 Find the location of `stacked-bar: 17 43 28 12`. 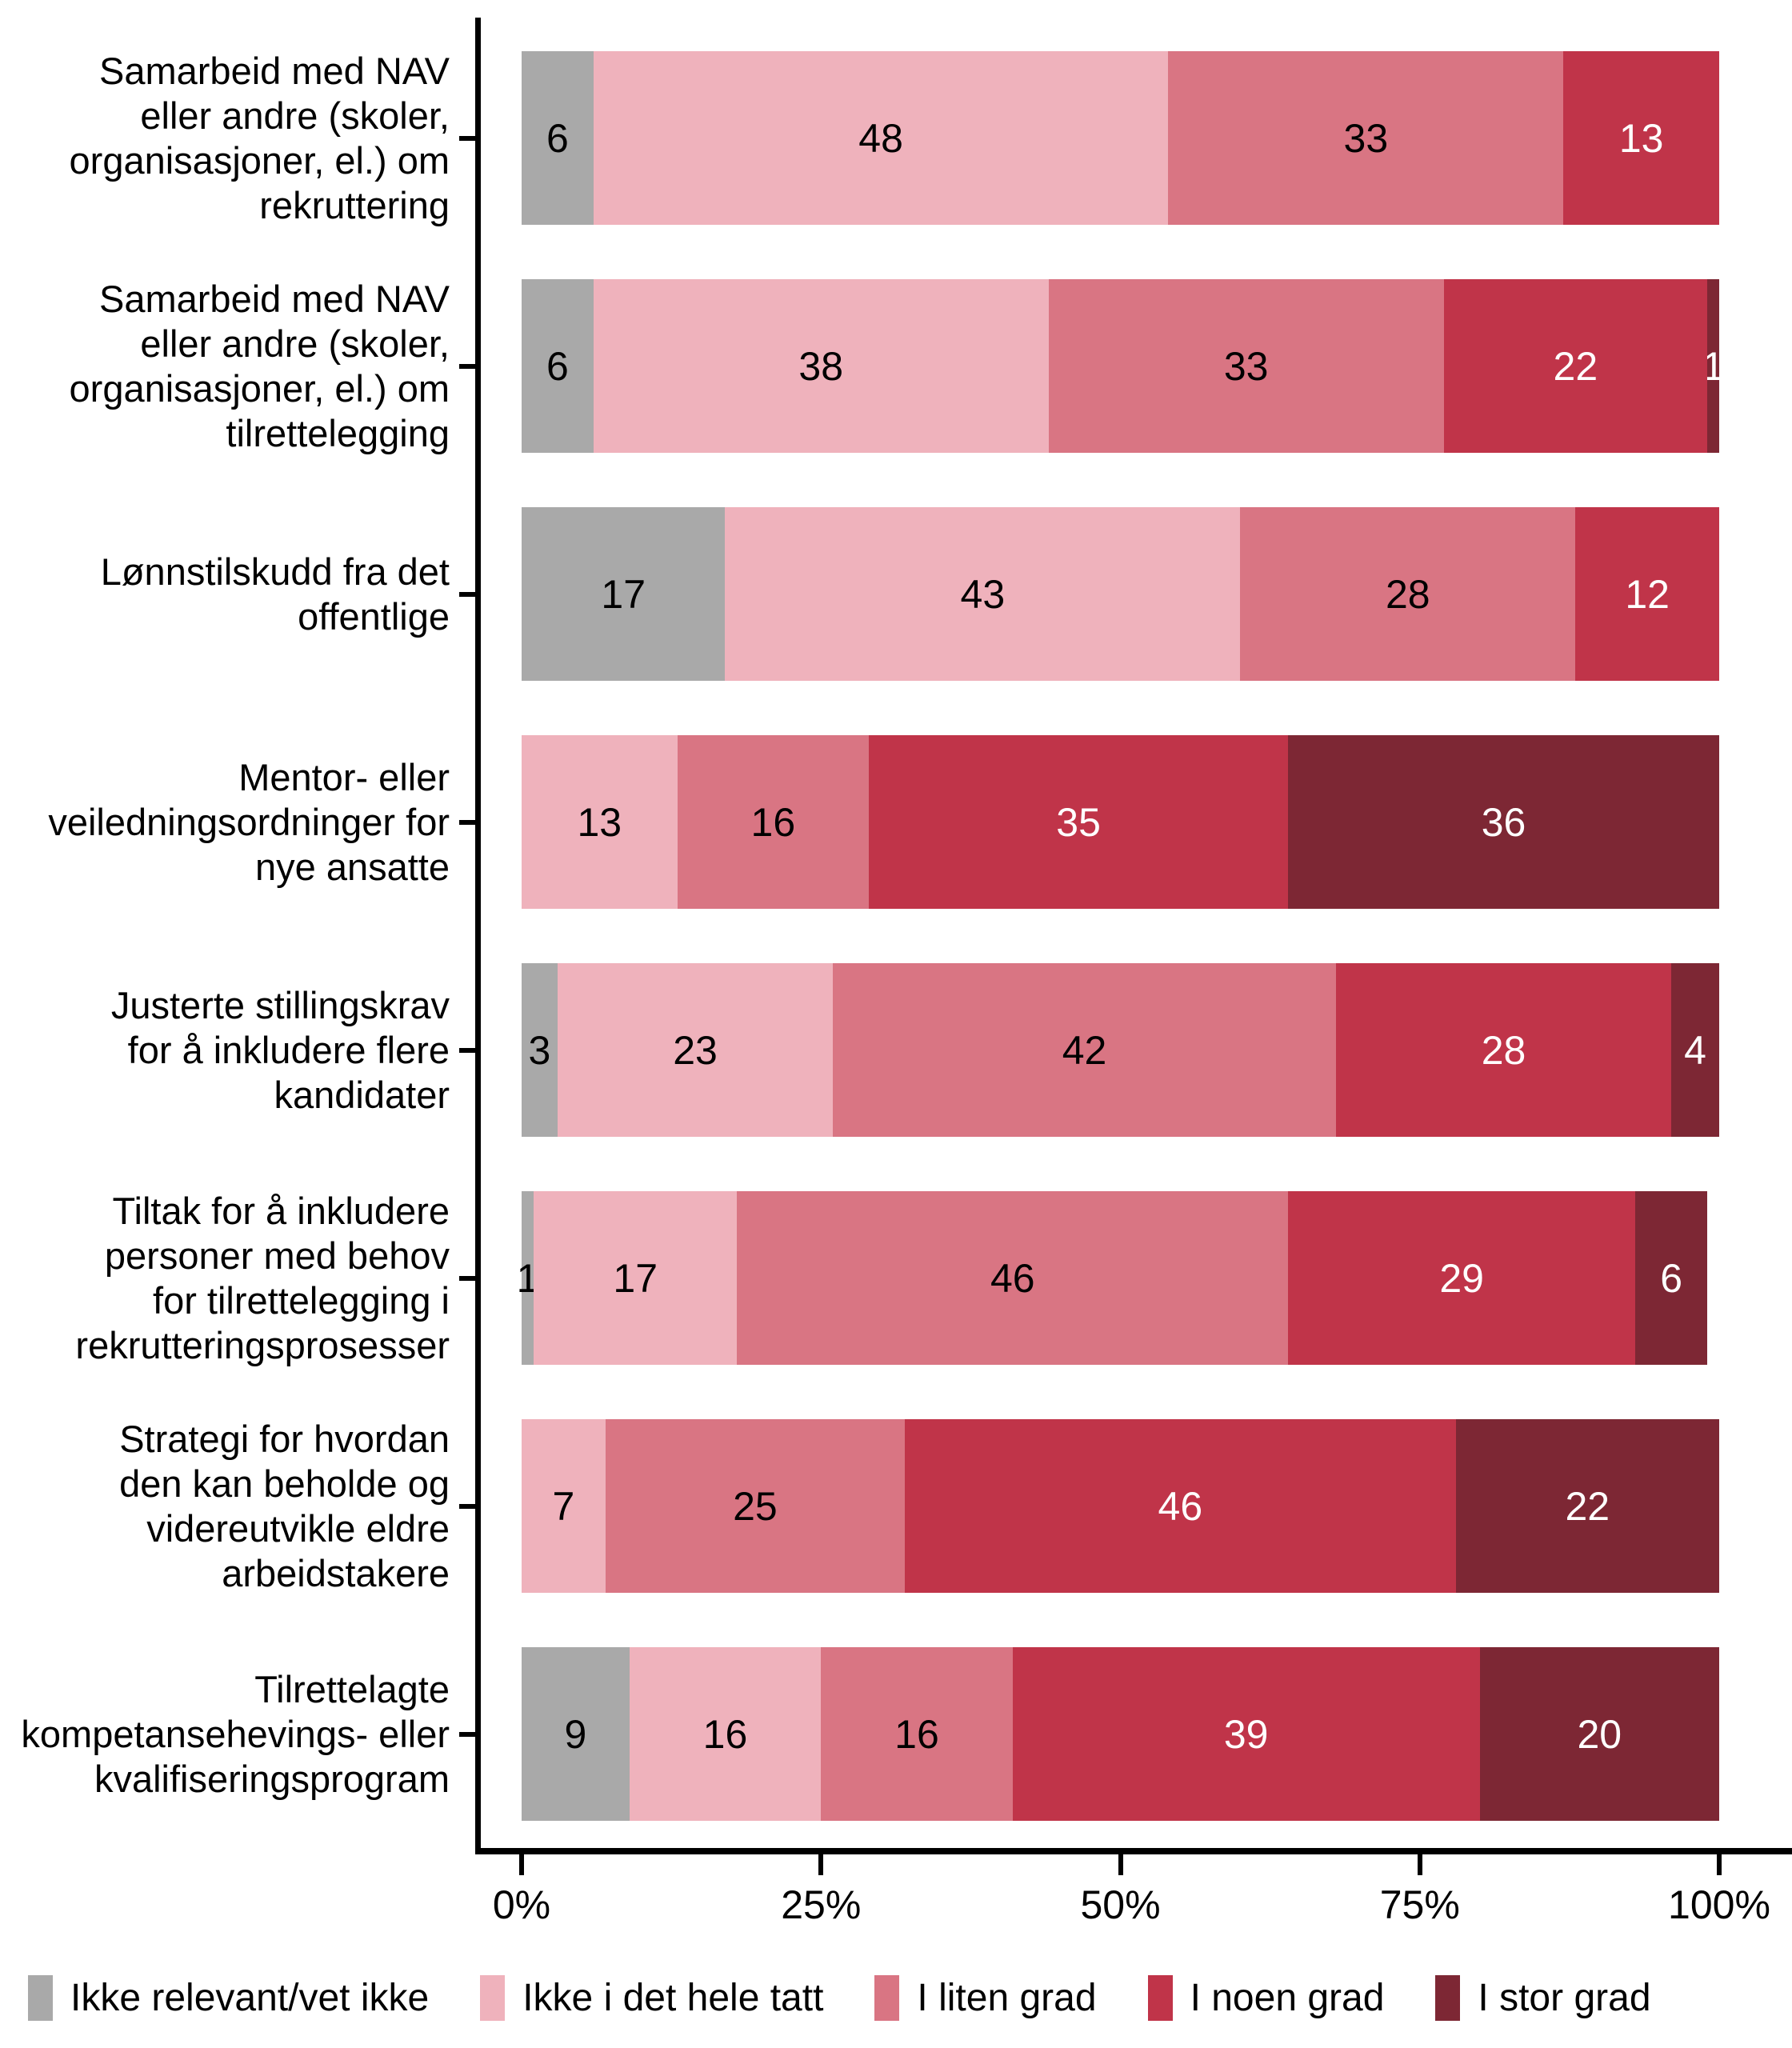

stacked-bar: 17 43 28 12 is located at coordinates (1120, 594).